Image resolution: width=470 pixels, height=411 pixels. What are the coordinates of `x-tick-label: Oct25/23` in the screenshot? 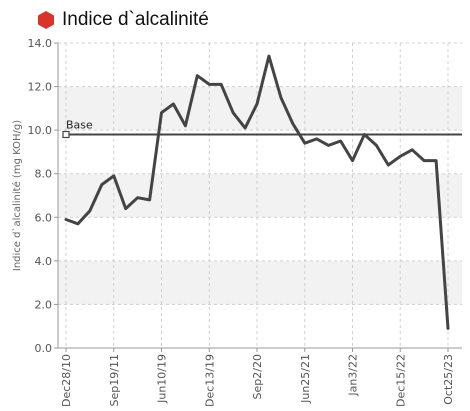 It's located at (448, 379).